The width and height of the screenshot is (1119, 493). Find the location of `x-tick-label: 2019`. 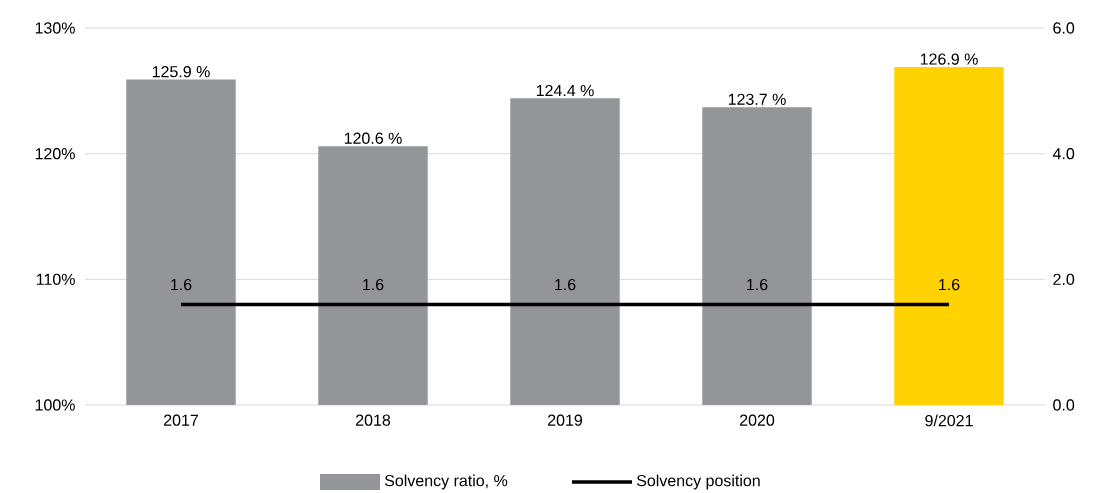

x-tick-label: 2019 is located at coordinates (565, 420).